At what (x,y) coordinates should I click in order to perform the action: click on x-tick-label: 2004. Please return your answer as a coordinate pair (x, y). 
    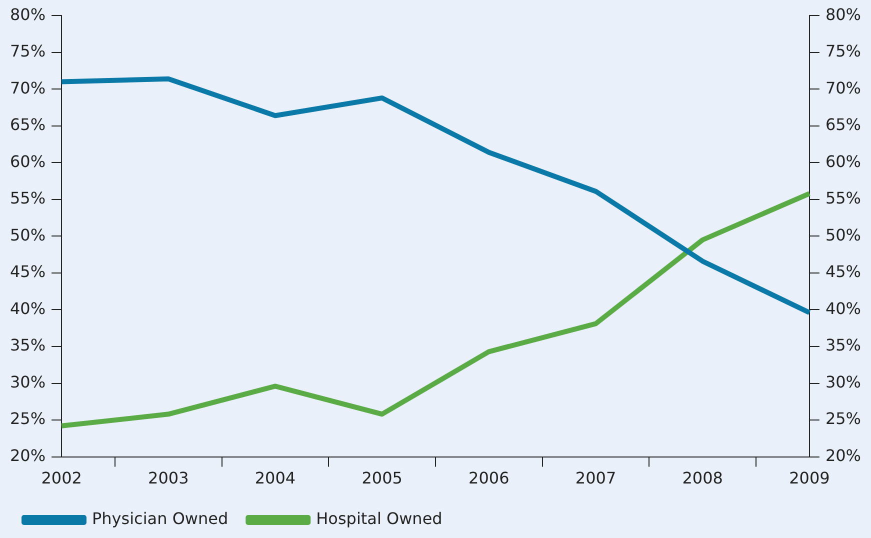
    Looking at the image, I should click on (275, 478).